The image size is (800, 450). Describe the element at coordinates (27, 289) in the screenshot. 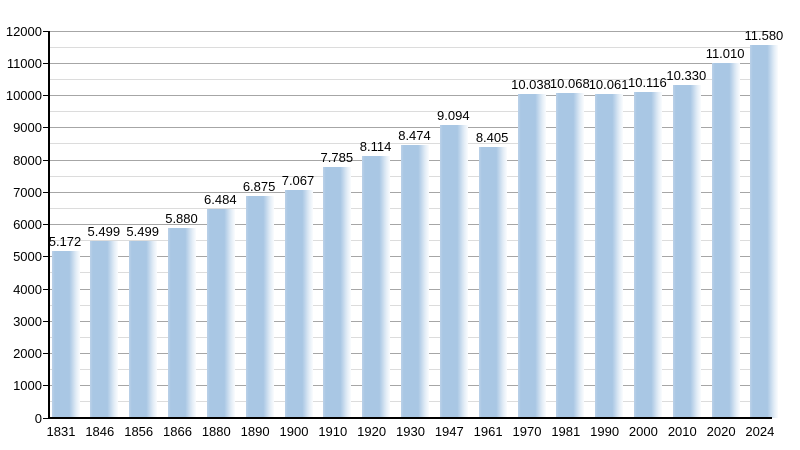

I see `y-axis-tick-label: 4000` at that location.